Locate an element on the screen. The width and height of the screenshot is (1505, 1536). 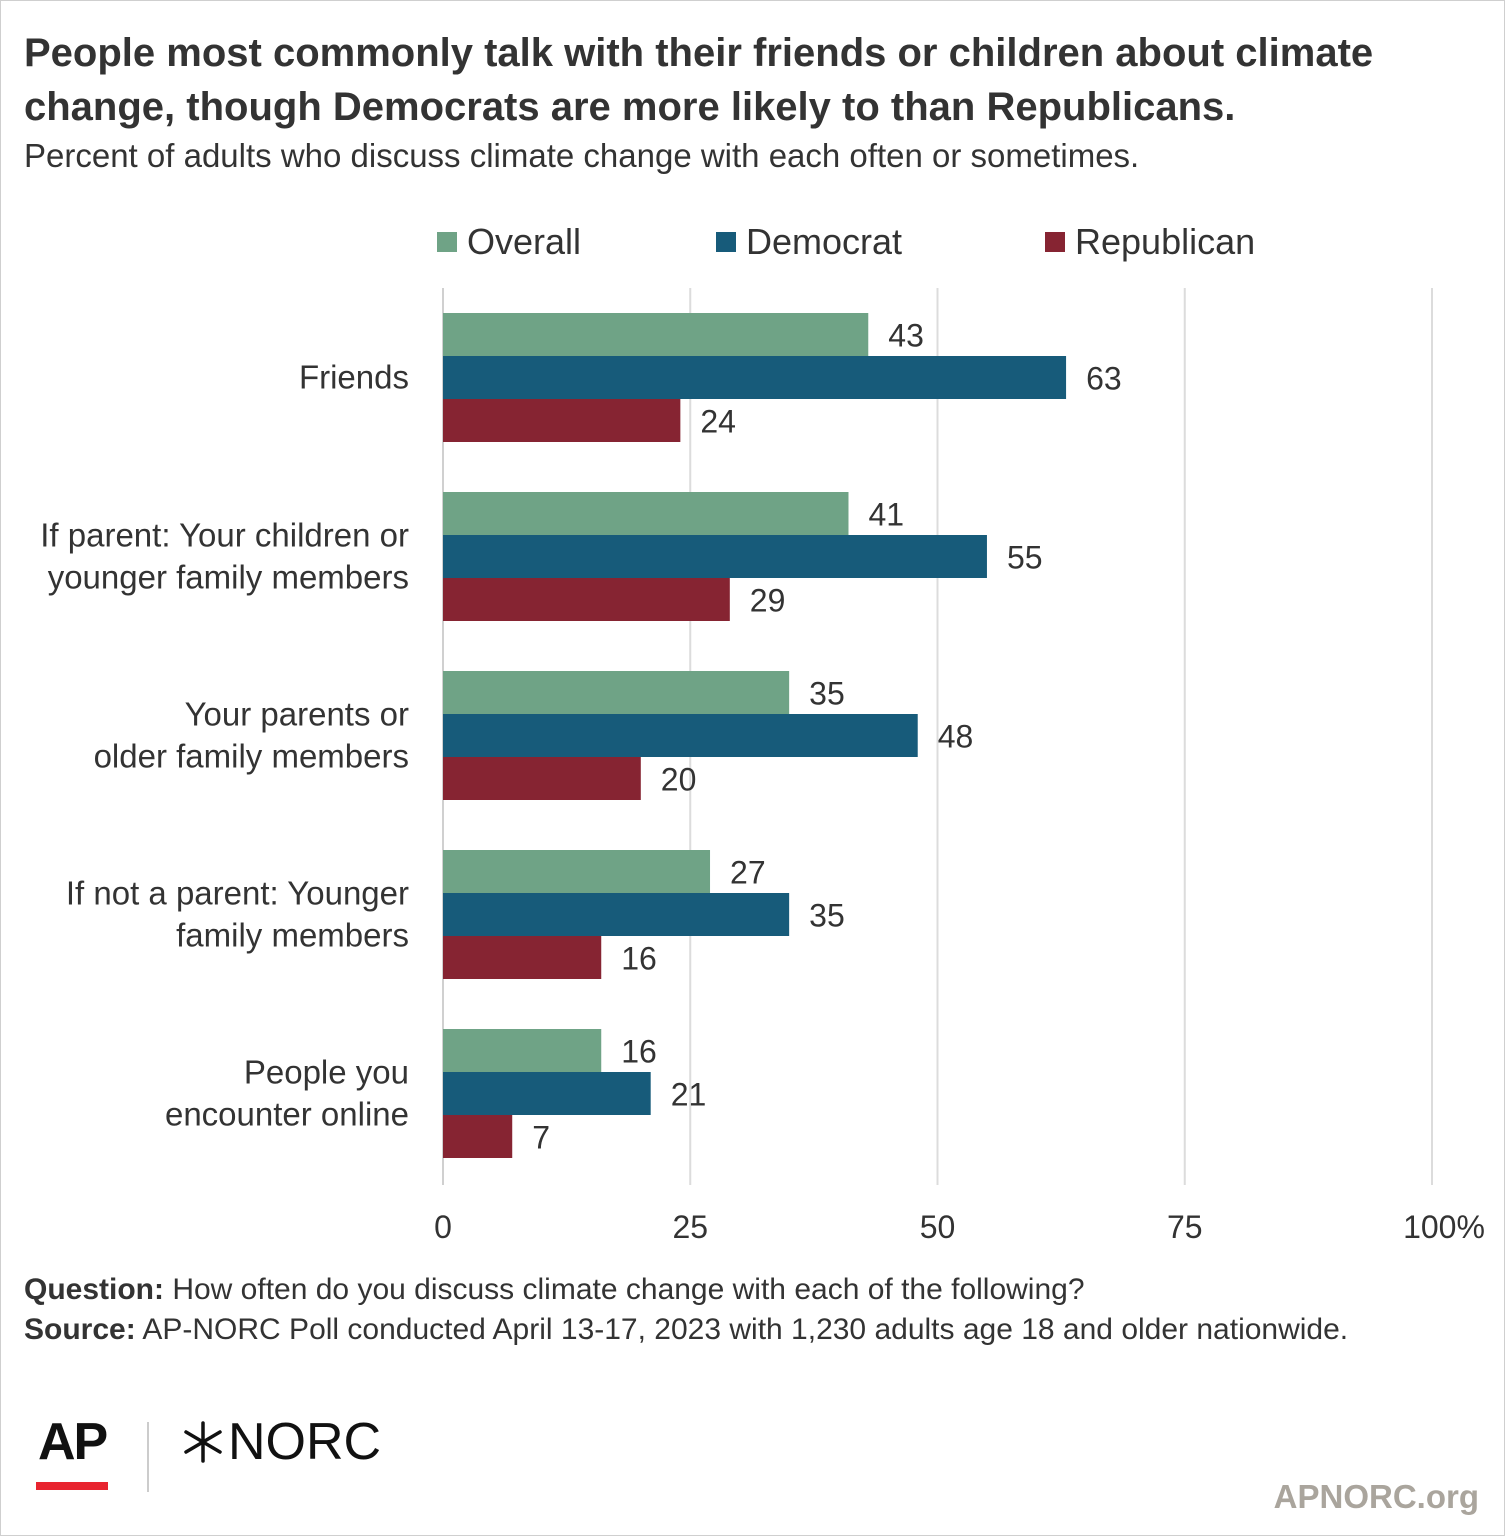
category-label: Friends is located at coordinates (354, 377).